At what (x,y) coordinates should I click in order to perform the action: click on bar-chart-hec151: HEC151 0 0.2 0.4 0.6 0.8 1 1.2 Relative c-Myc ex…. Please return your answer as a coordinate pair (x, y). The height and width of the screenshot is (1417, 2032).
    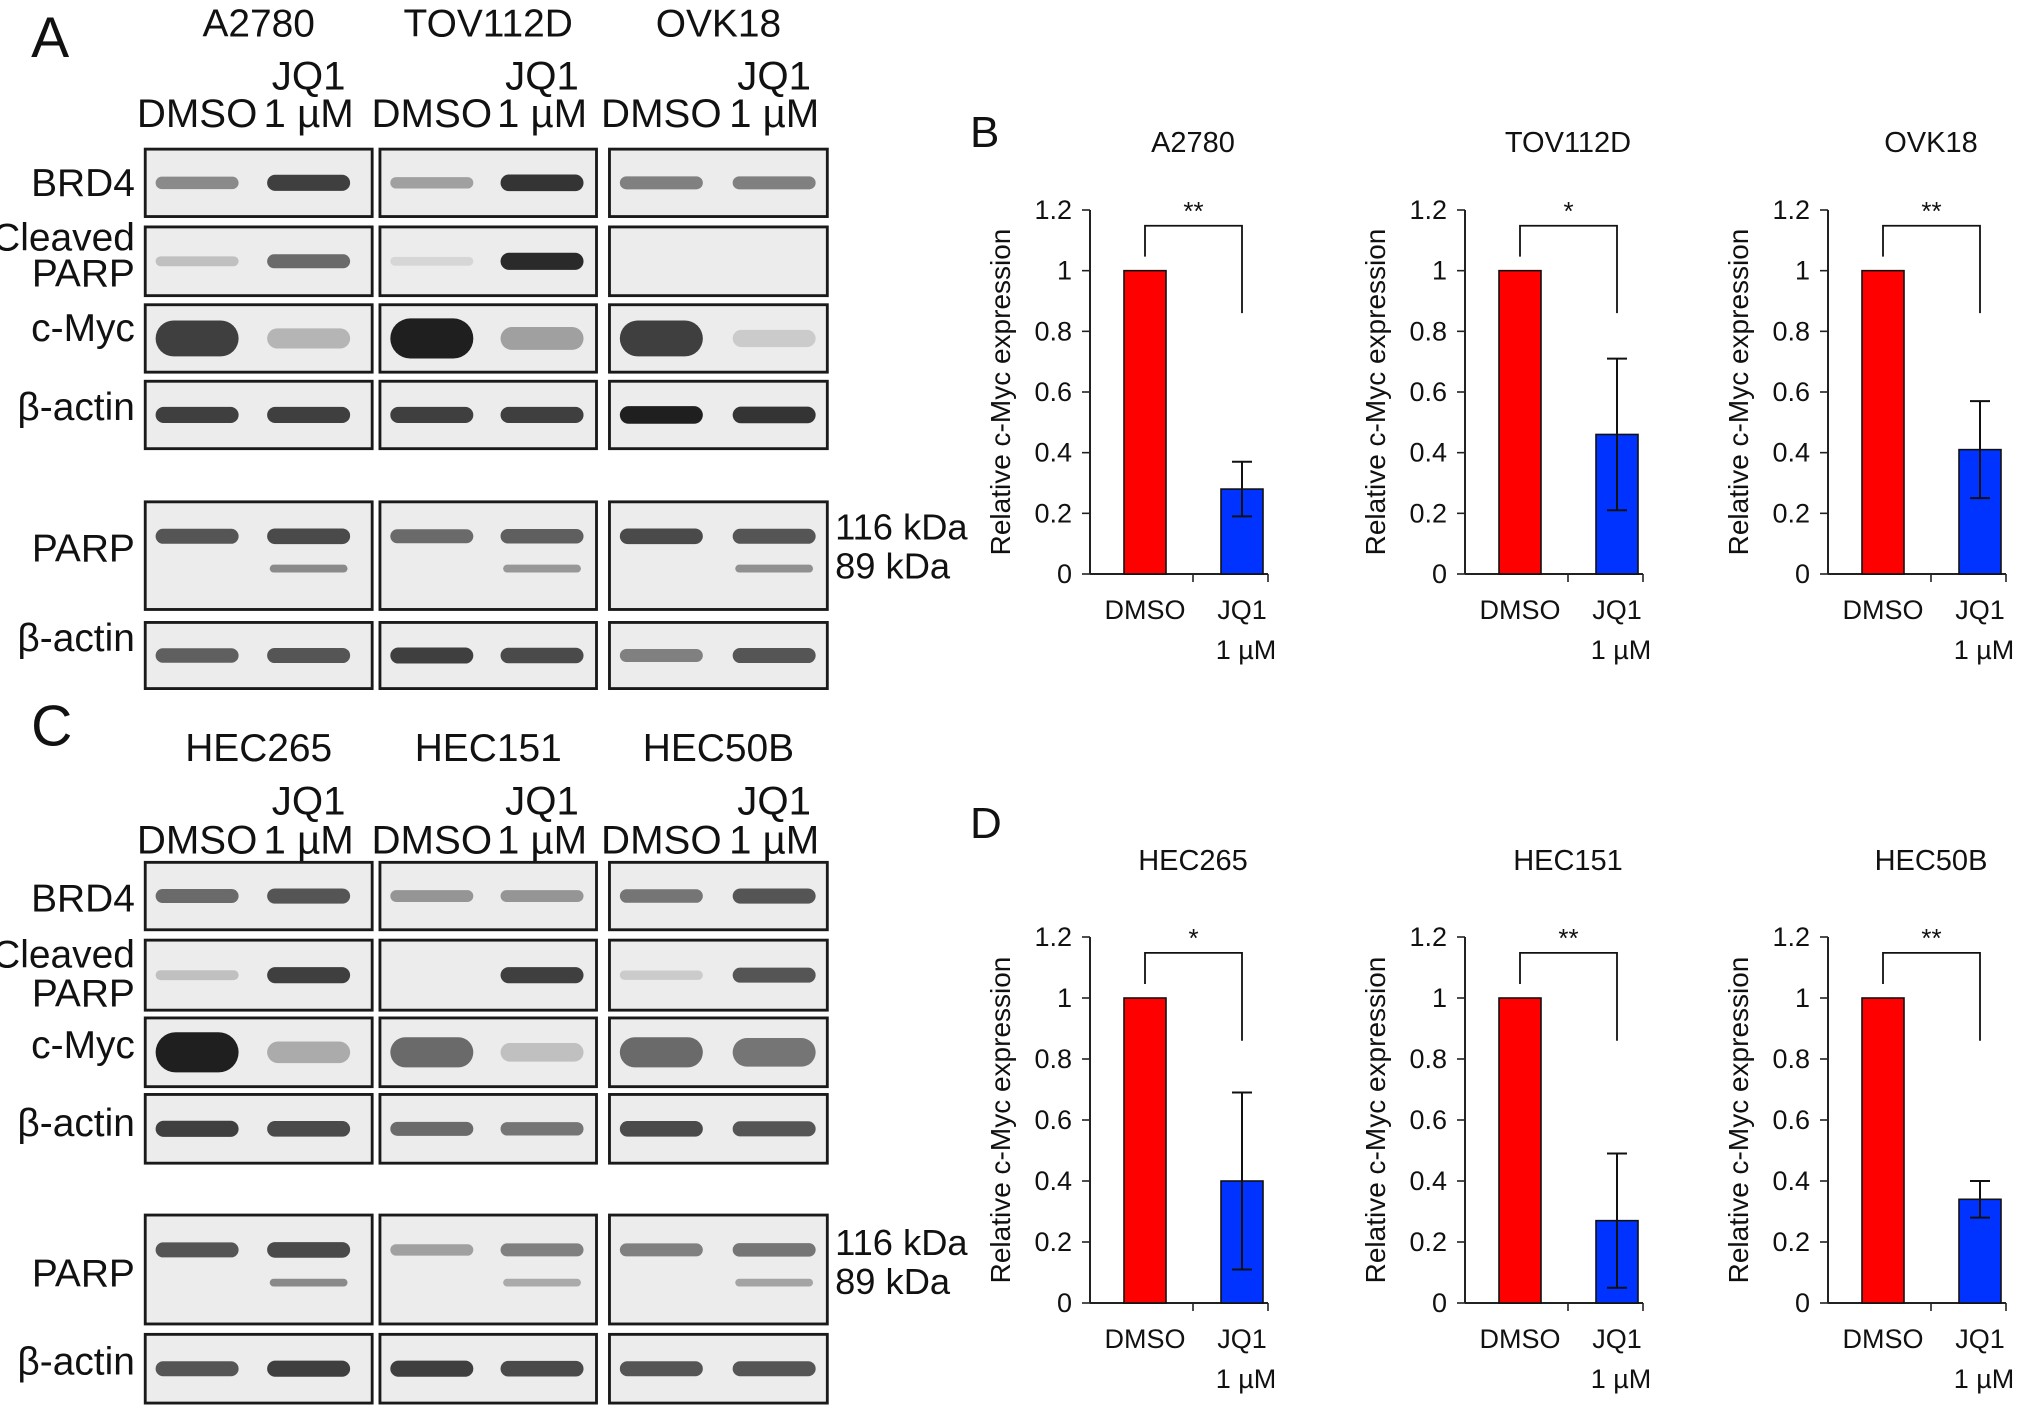
    Looking at the image, I should click on (1505, 1119).